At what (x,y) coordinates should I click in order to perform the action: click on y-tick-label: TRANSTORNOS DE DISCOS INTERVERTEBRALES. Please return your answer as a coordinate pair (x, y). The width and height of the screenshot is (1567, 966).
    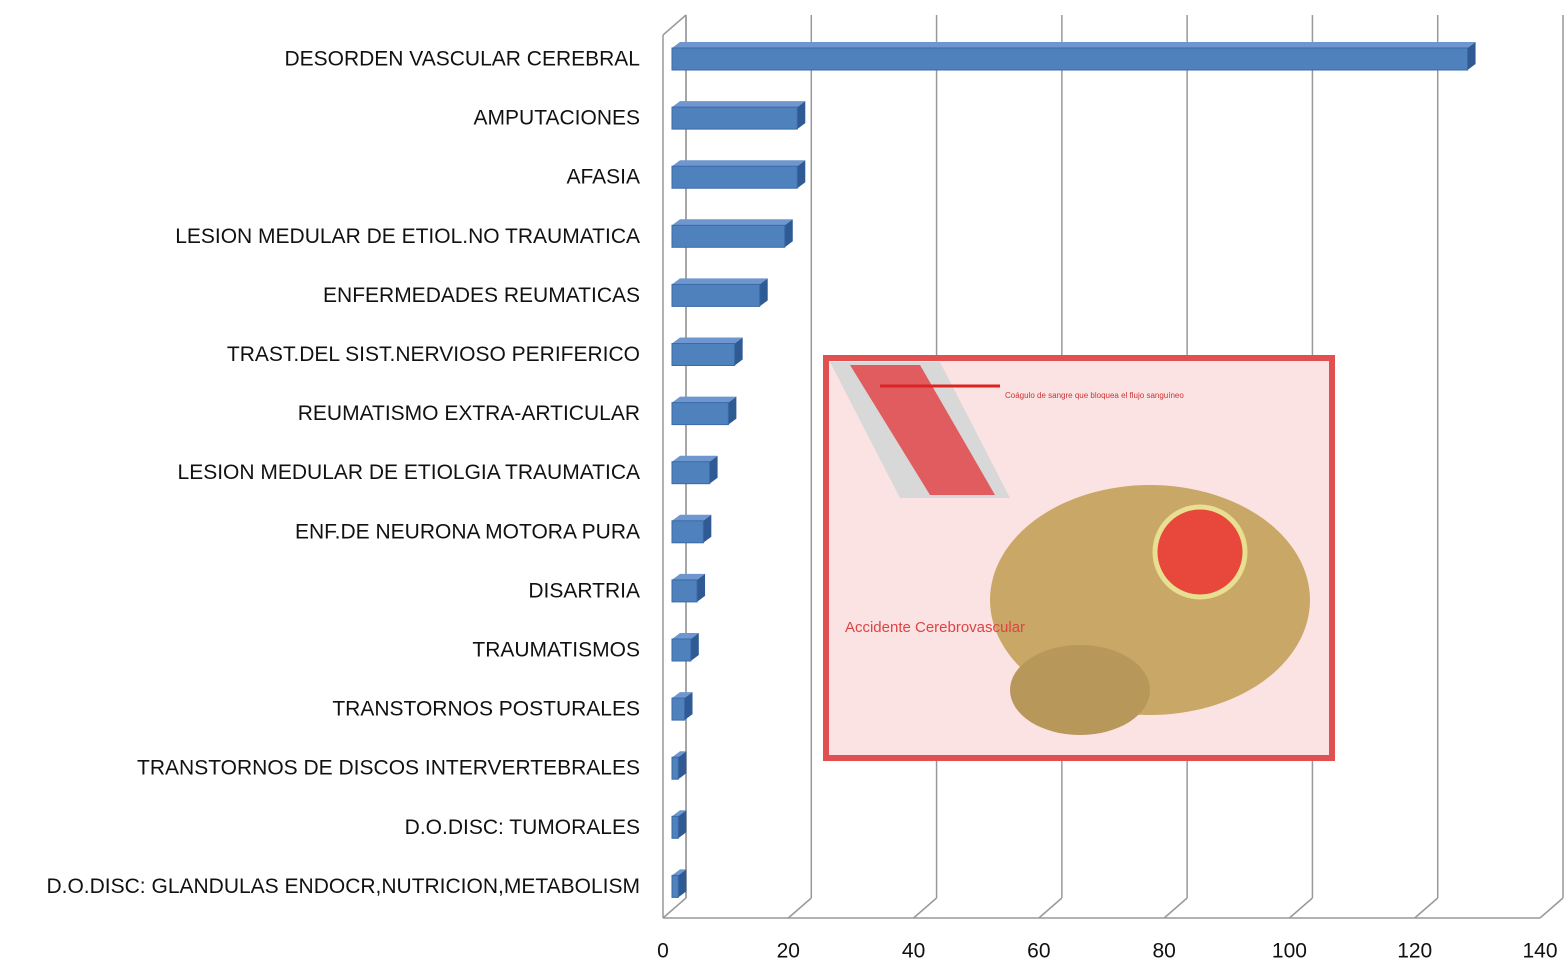
    Looking at the image, I should click on (388, 768).